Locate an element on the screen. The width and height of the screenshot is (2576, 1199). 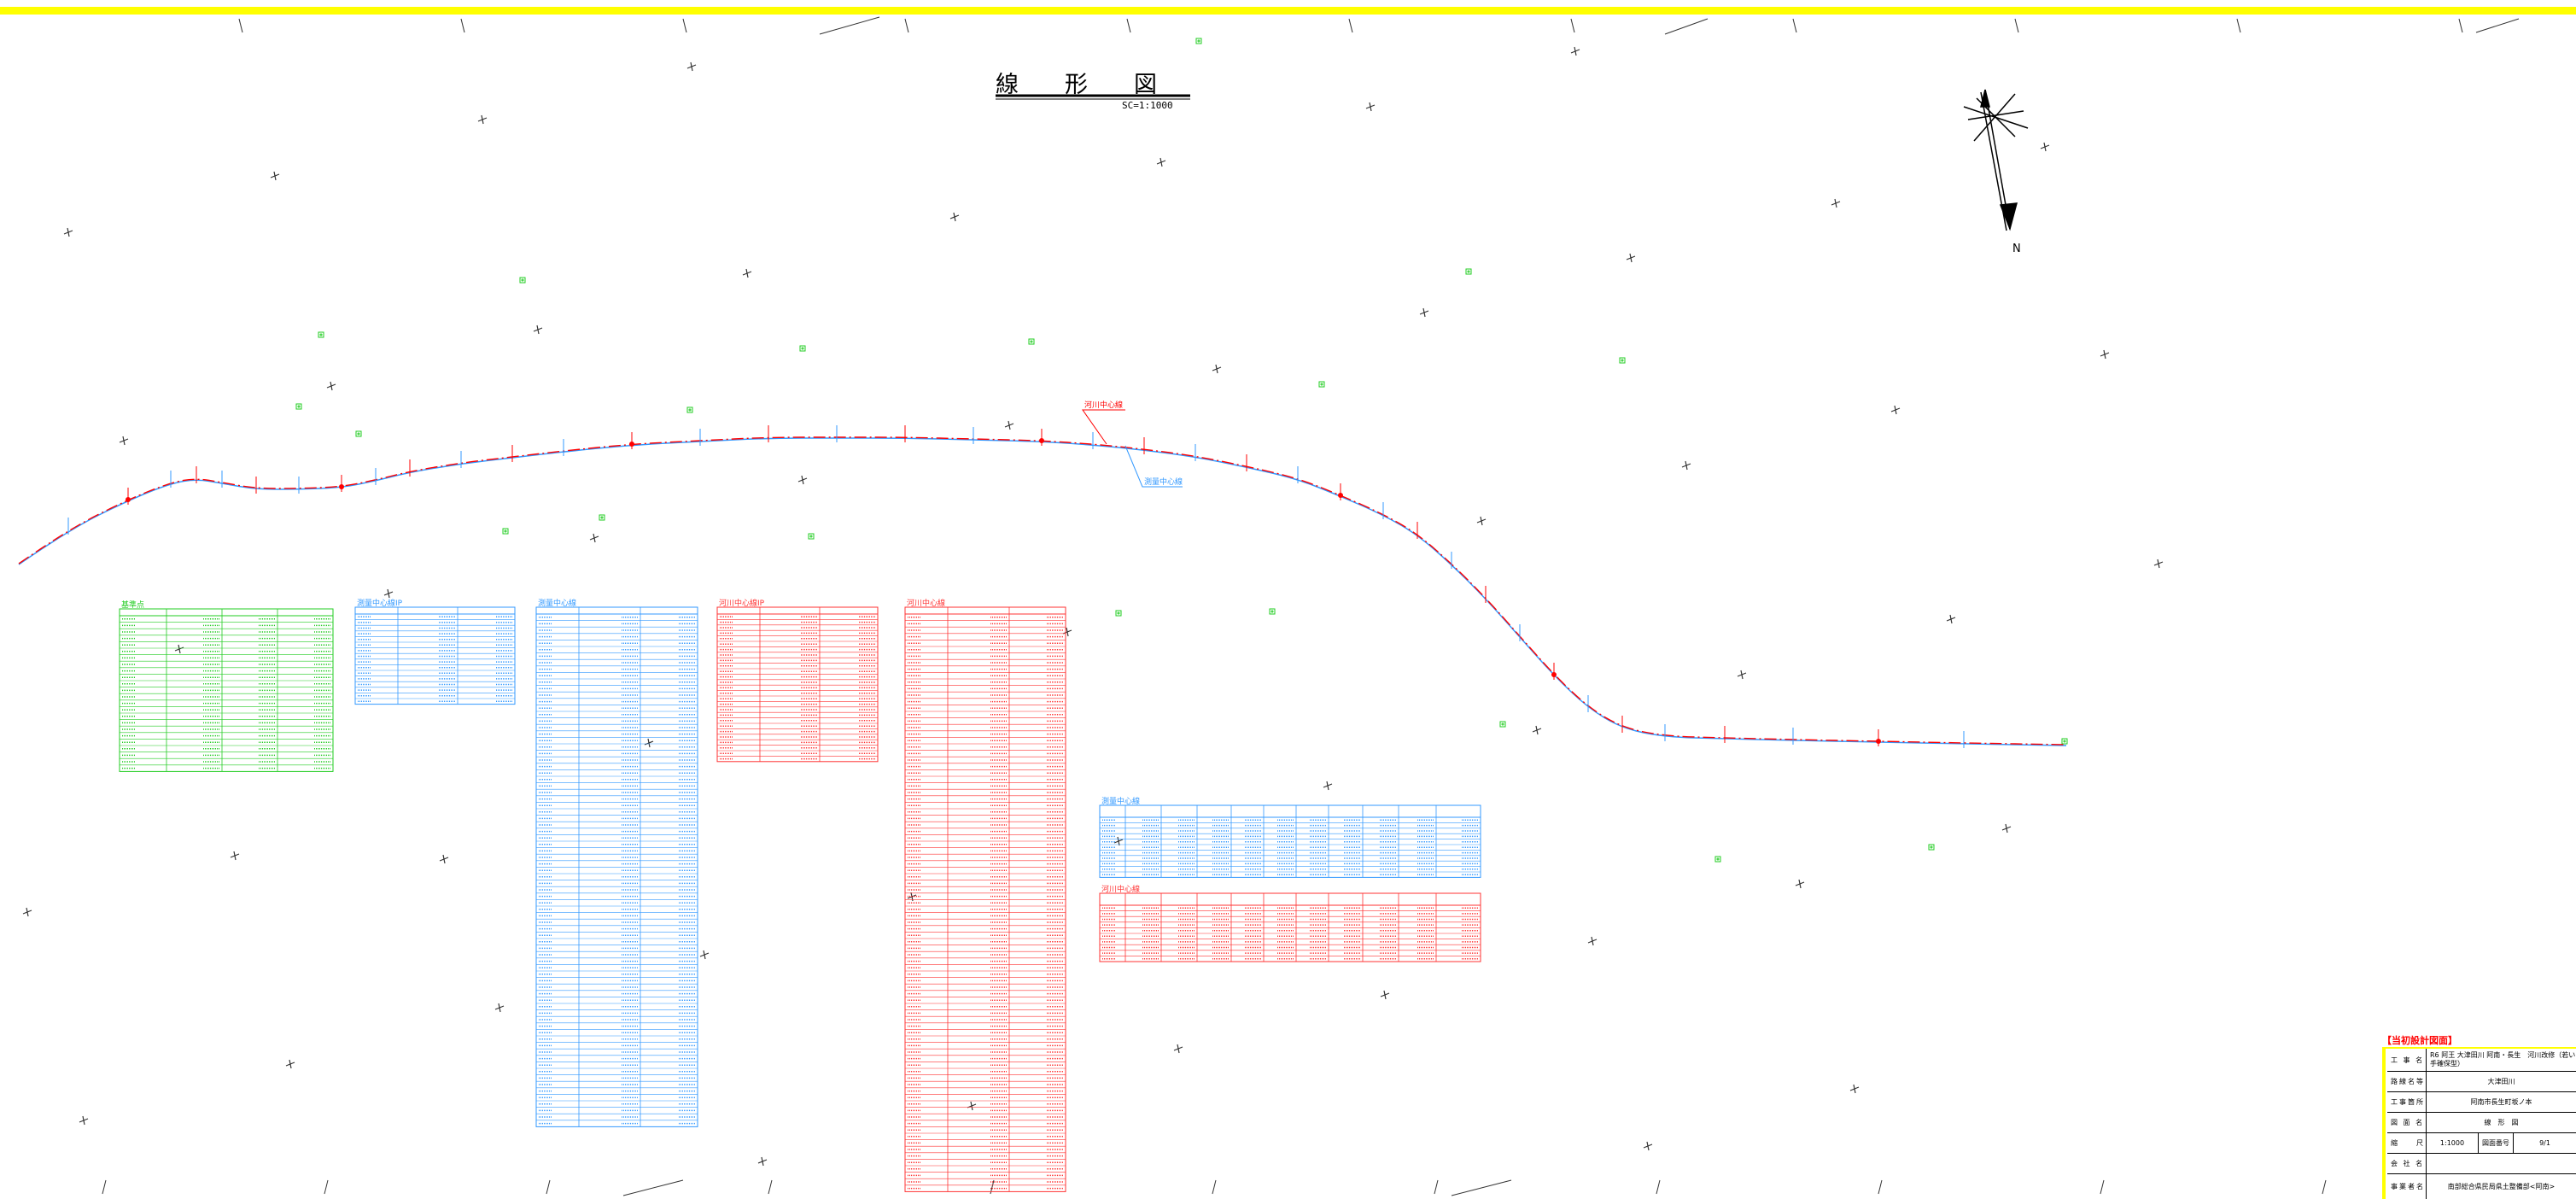
title-block-label: 縮 尺 is located at coordinates (2407, 1142).